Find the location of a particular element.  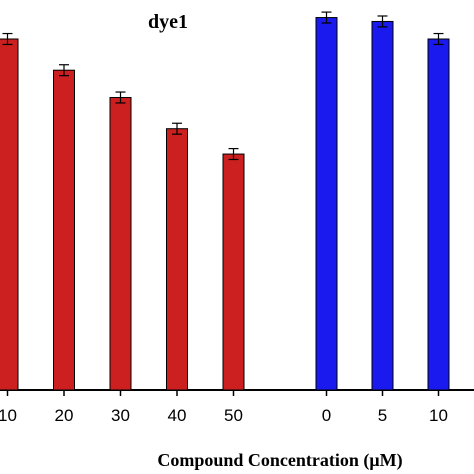

x-axis-label: Compound Concentration (μM) is located at coordinates (279, 460).